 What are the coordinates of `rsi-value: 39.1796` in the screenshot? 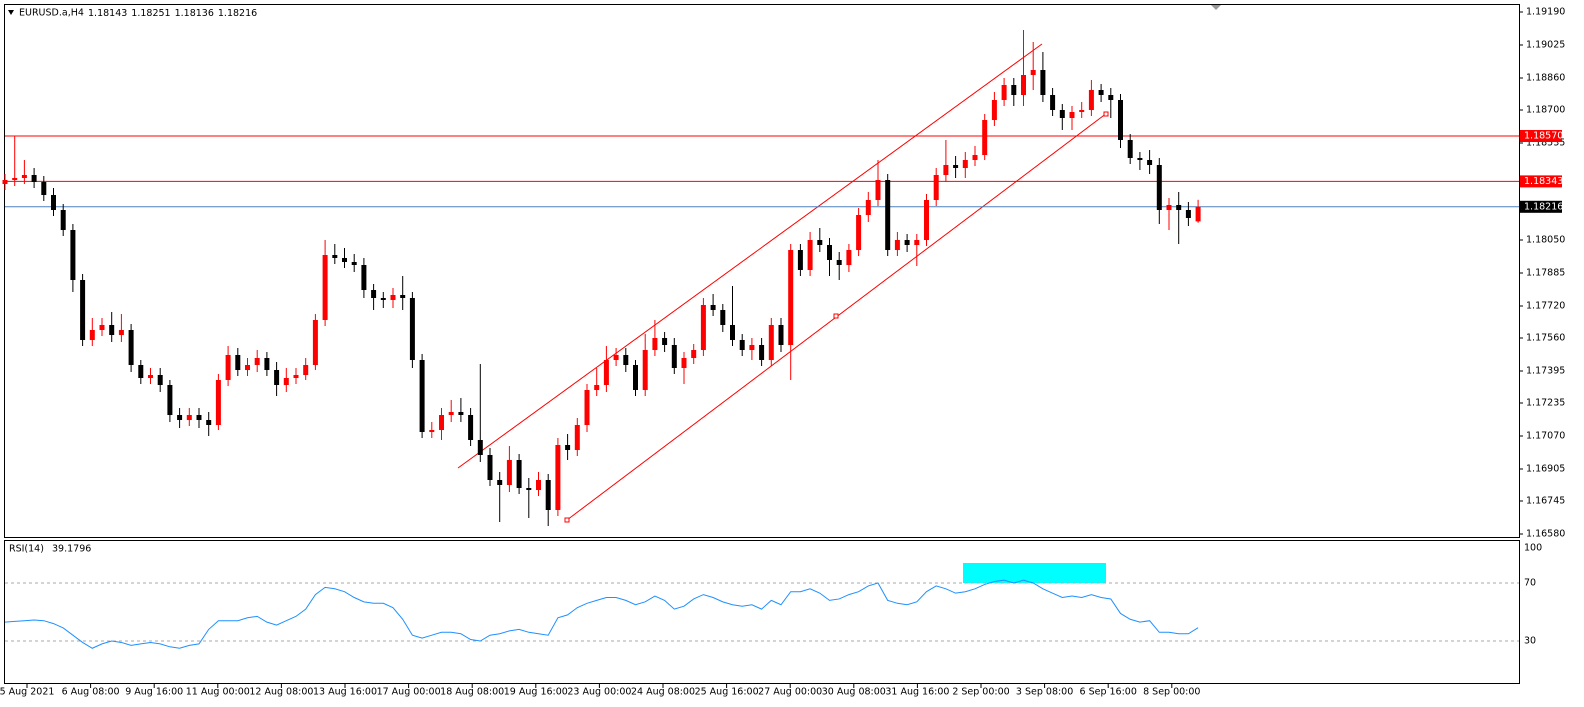 It's located at (71, 549).